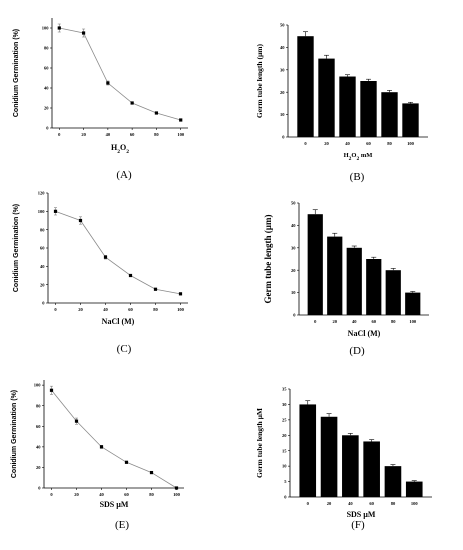 This screenshot has width=463, height=550. I want to click on y-tick-label: 25, so click(284, 419).